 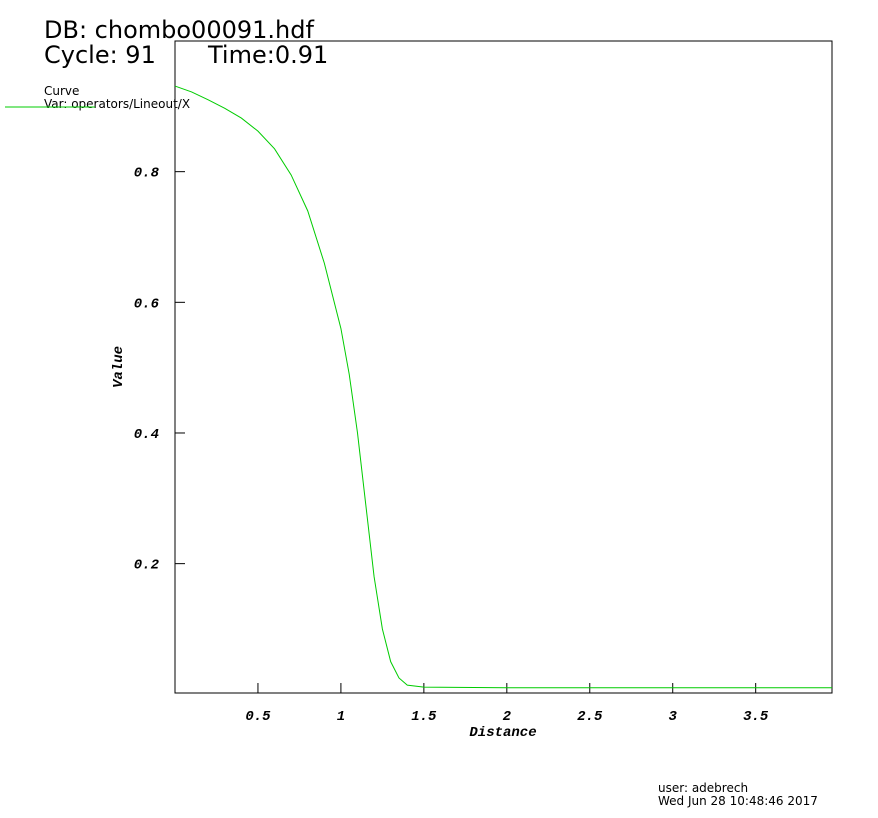 I want to click on y-tick-label: 0.8, so click(x=147, y=174).